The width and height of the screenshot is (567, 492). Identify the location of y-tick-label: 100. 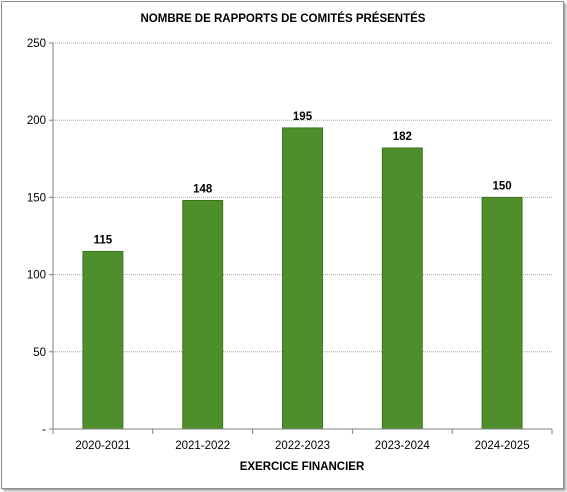
(36, 276).